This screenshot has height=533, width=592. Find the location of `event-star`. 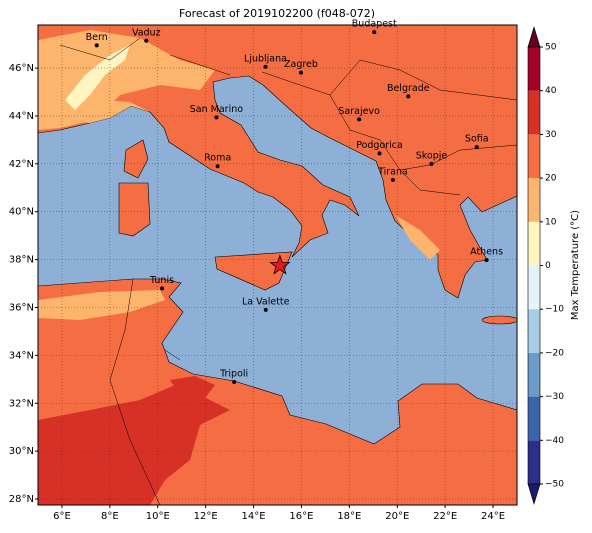

event-star is located at coordinates (280, 264).